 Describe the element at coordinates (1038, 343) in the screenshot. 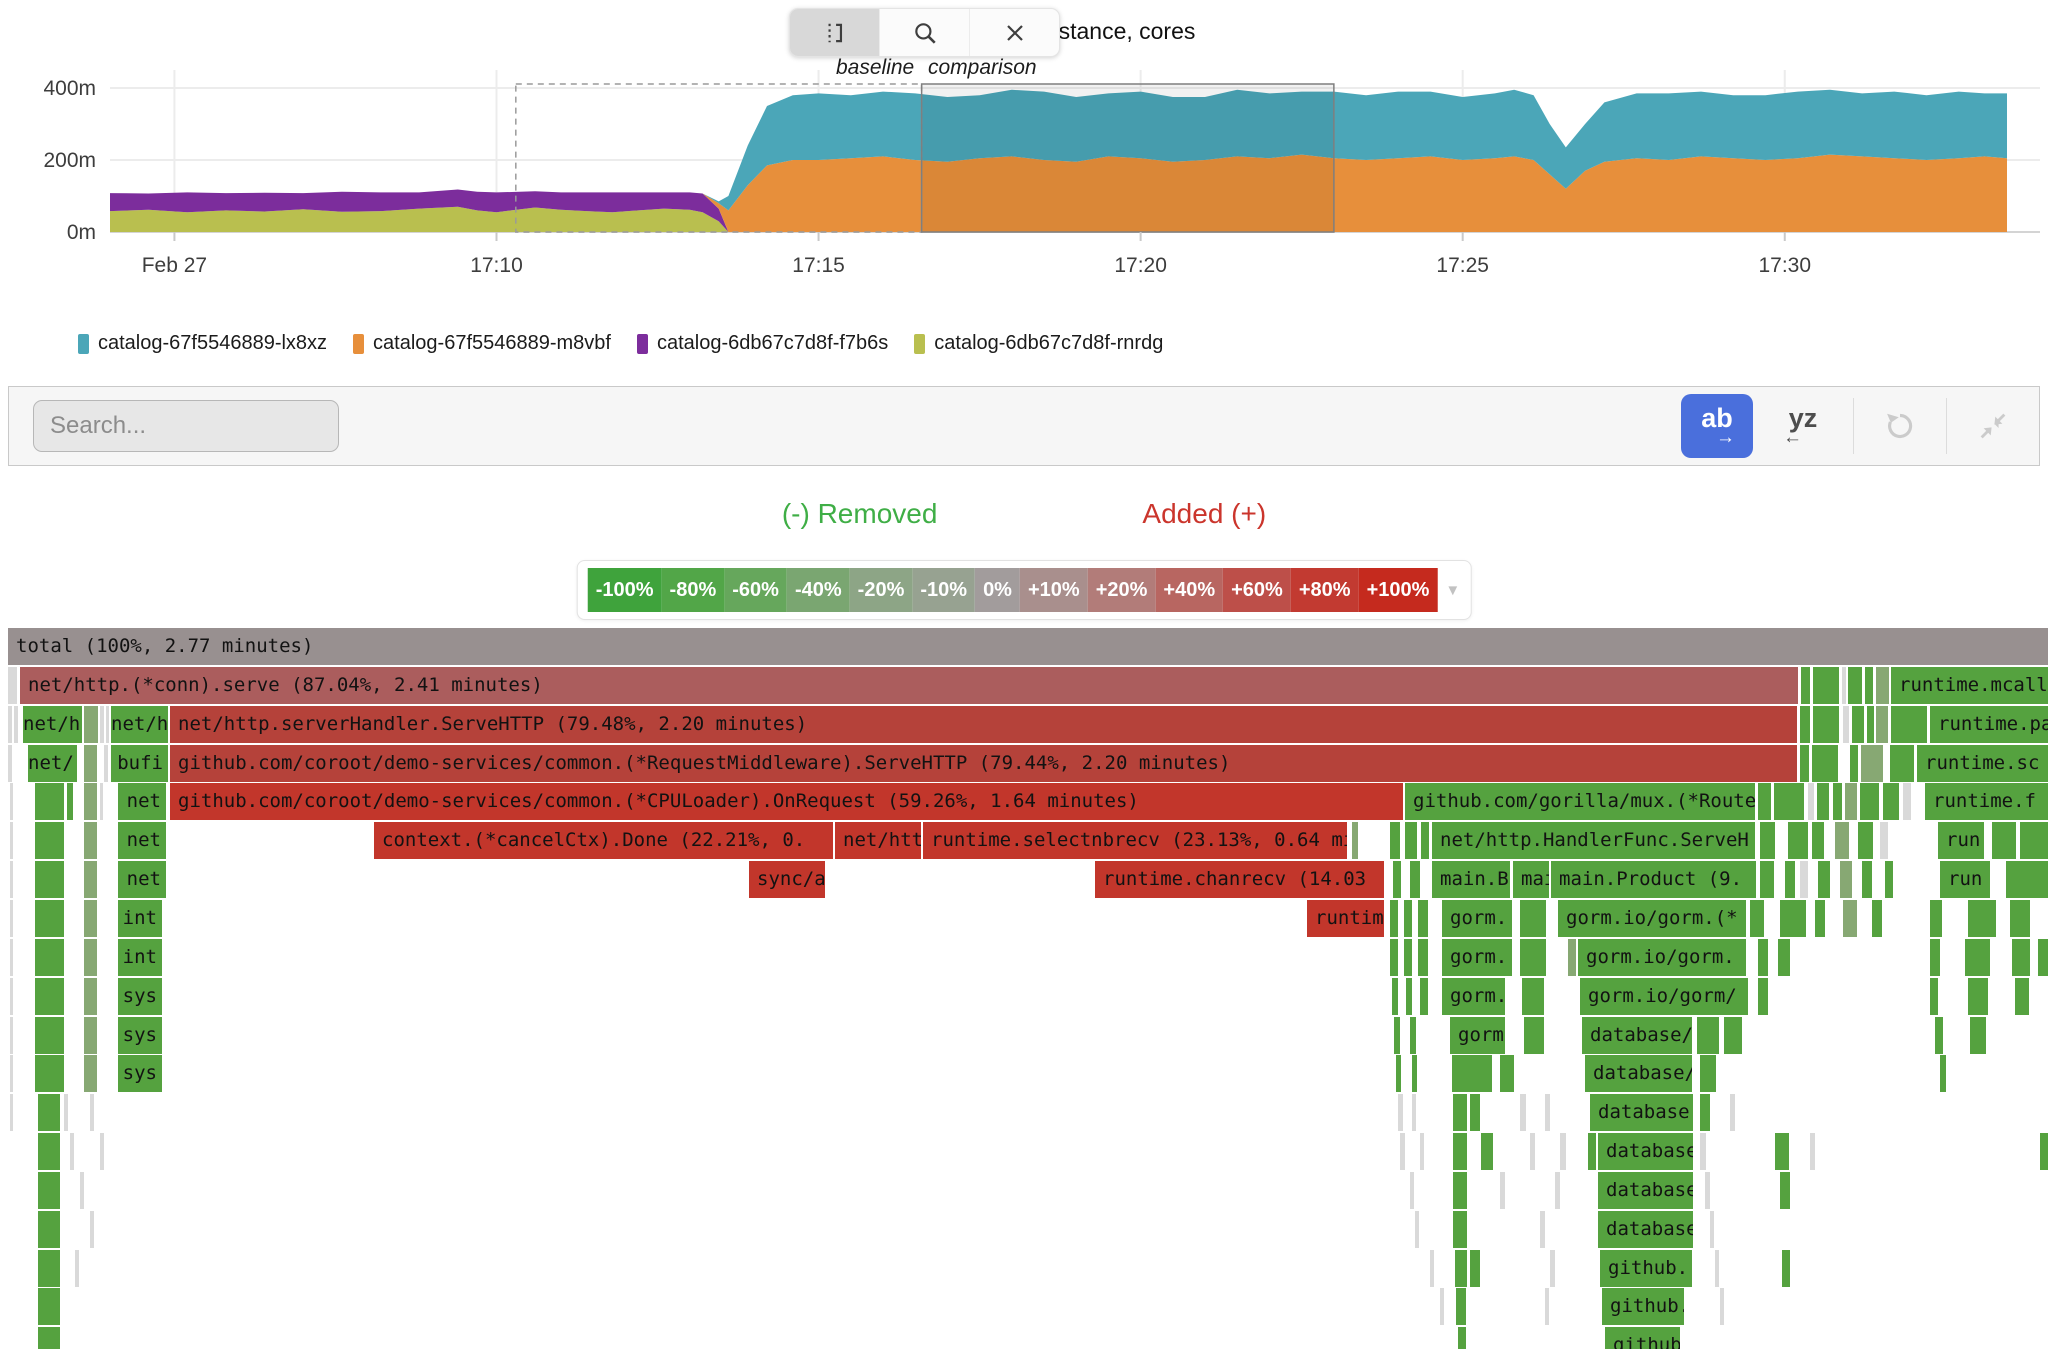

I see `legend-item: catalog-6db67c7d8f-rnrdg` at that location.